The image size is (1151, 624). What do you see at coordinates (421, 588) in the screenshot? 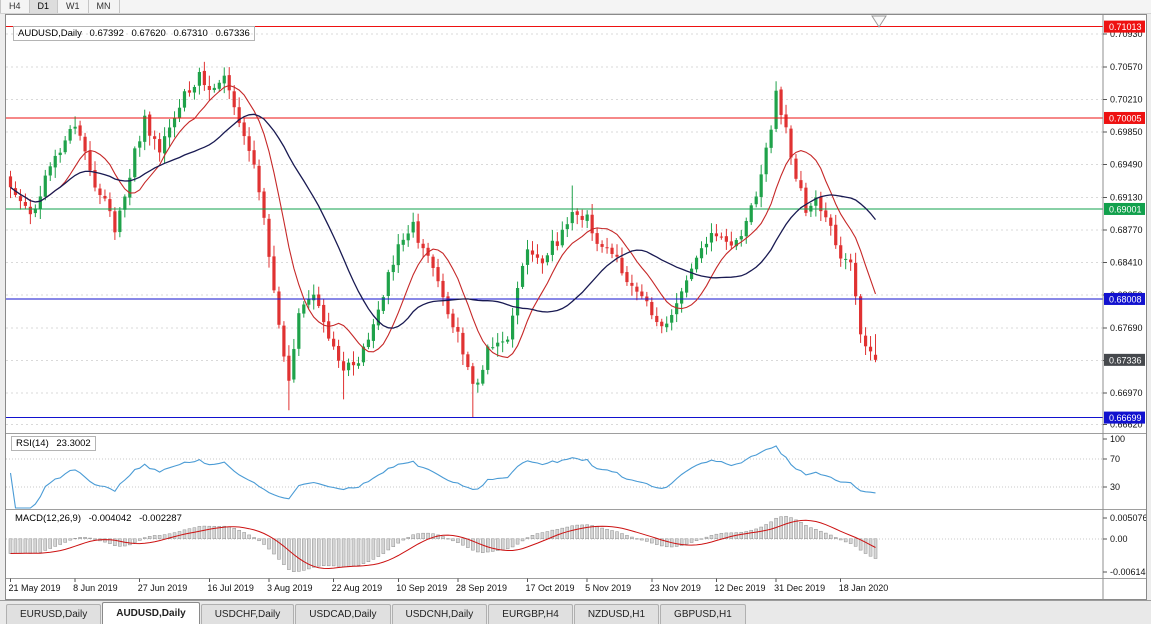
I see `x-axis-date-label: 10 Sep 2019` at bounding box center [421, 588].